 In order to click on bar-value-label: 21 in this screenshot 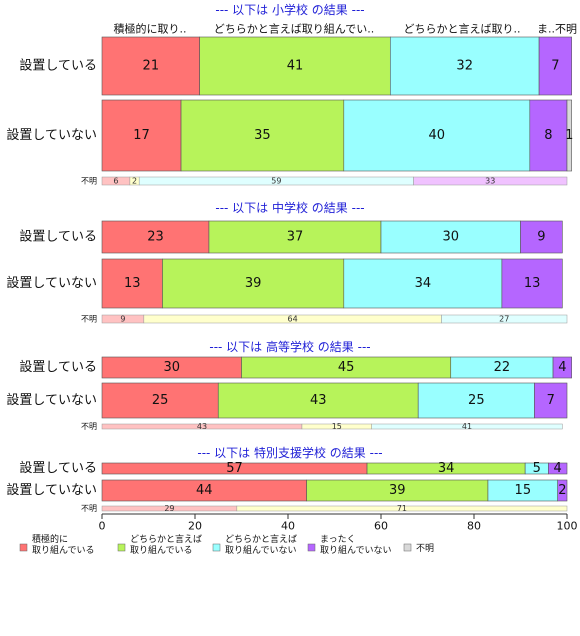, I will do `click(151, 66)`.